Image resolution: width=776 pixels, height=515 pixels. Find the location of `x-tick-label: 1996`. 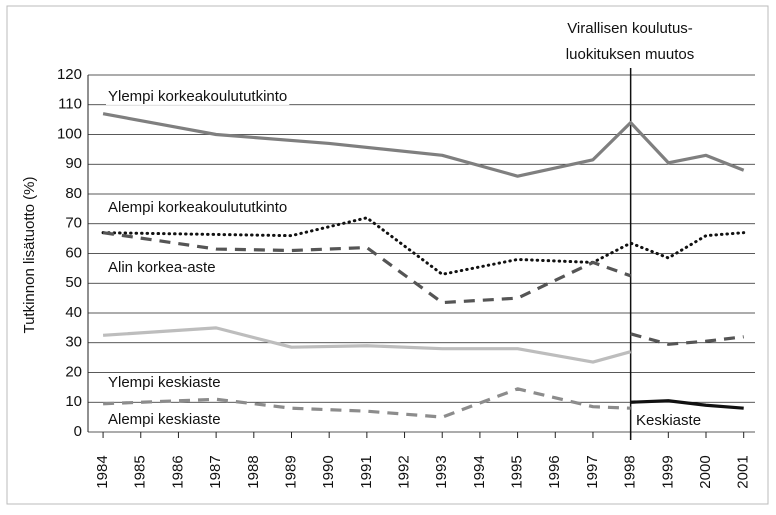

x-tick-label: 1996 is located at coordinates (554, 471).